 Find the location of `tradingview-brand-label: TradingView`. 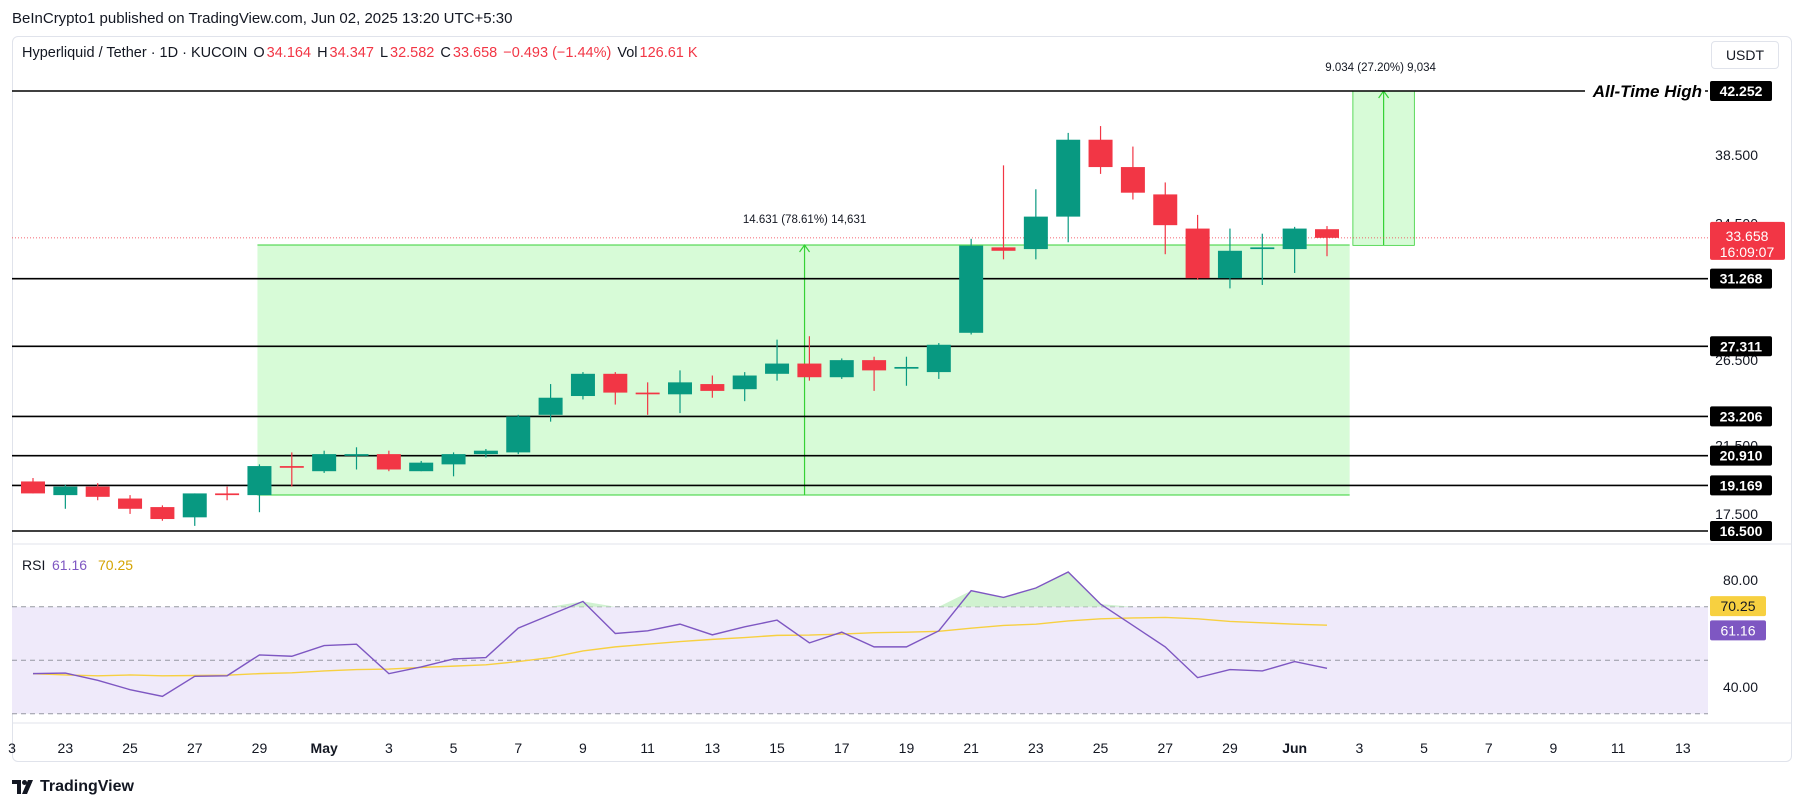

tradingview-brand-label: TradingView is located at coordinates (87, 786).